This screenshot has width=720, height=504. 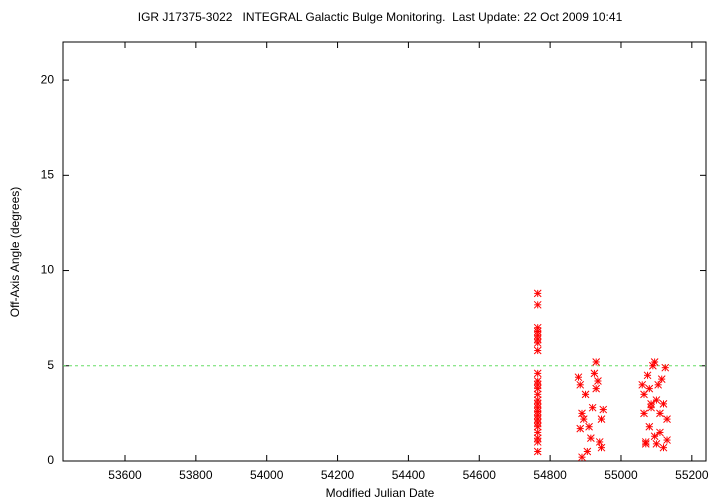 I want to click on x-tick-label: 54200, so click(x=338, y=475).